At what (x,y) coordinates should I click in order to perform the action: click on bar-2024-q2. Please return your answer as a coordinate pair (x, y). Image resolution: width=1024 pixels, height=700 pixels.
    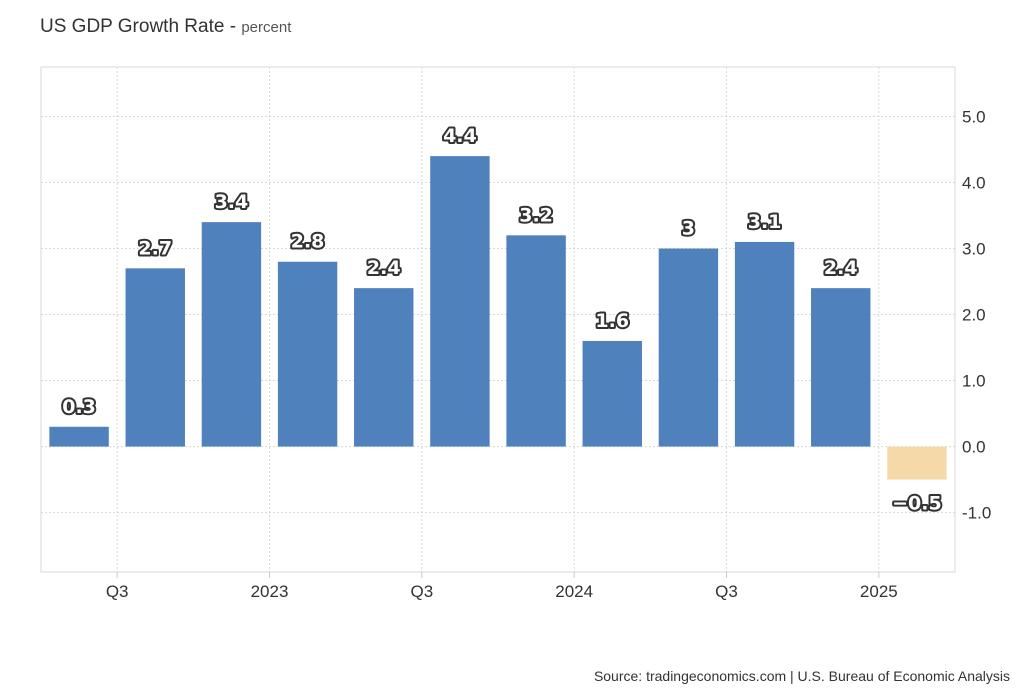
    Looking at the image, I should click on (688, 347).